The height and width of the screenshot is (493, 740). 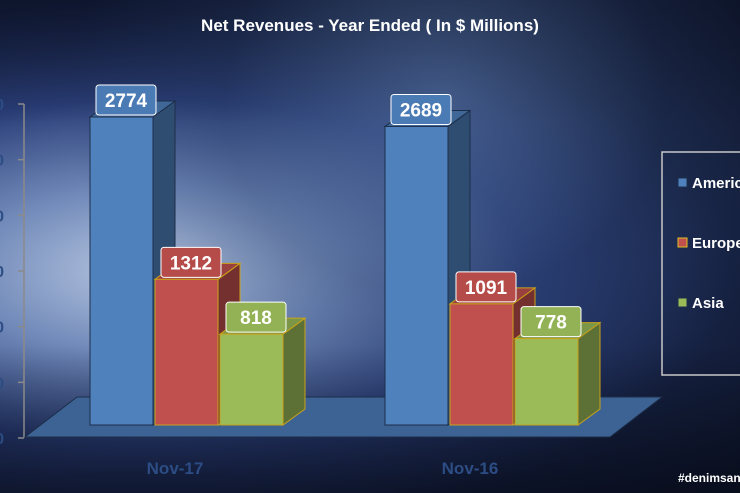 What do you see at coordinates (470, 468) in the screenshot?
I see `x-category-label: Nov-16` at bounding box center [470, 468].